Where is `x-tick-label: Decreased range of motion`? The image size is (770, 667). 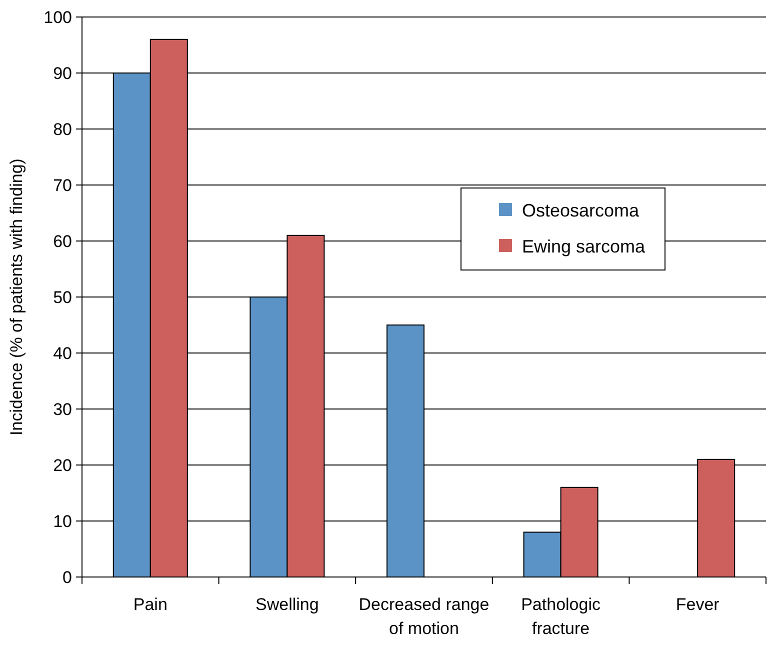
x-tick-label: Decreased range of motion is located at coordinates (424, 616).